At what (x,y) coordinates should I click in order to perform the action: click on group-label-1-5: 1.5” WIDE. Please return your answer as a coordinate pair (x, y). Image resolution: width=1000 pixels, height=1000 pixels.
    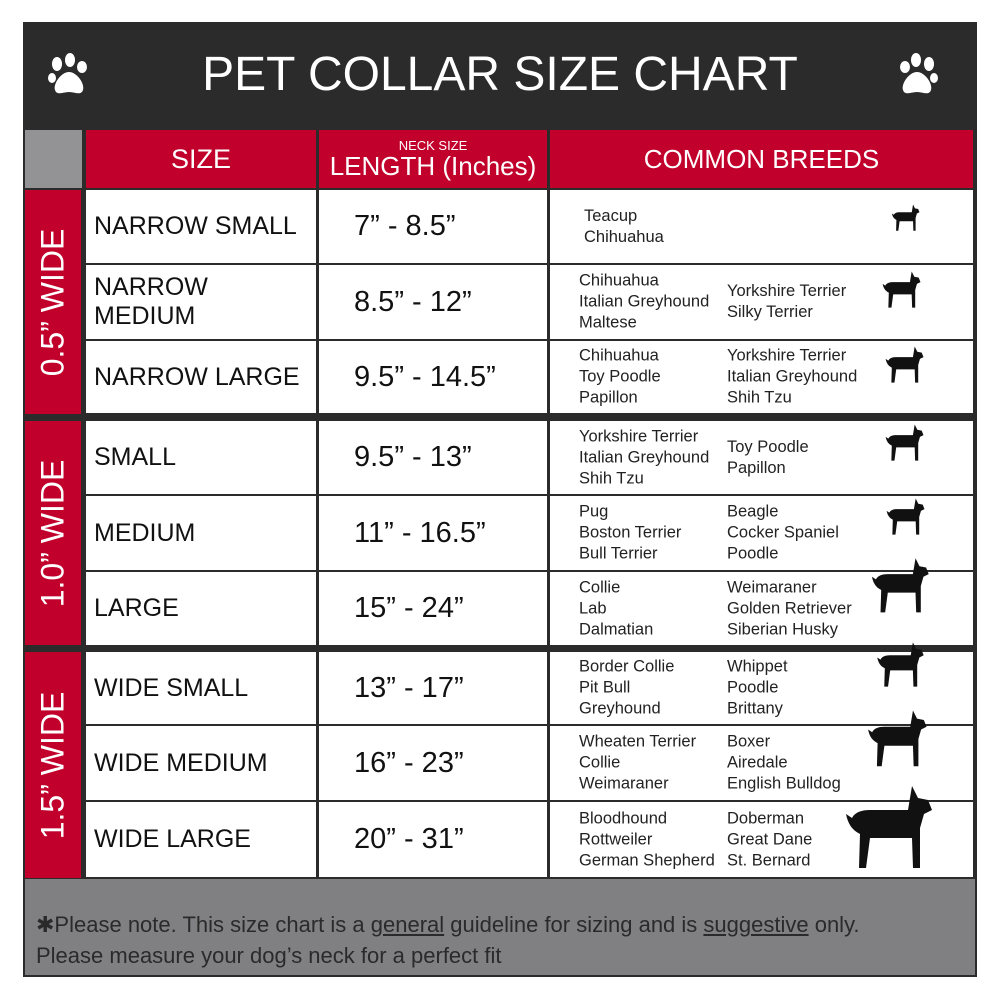
    Looking at the image, I should click on (53, 765).